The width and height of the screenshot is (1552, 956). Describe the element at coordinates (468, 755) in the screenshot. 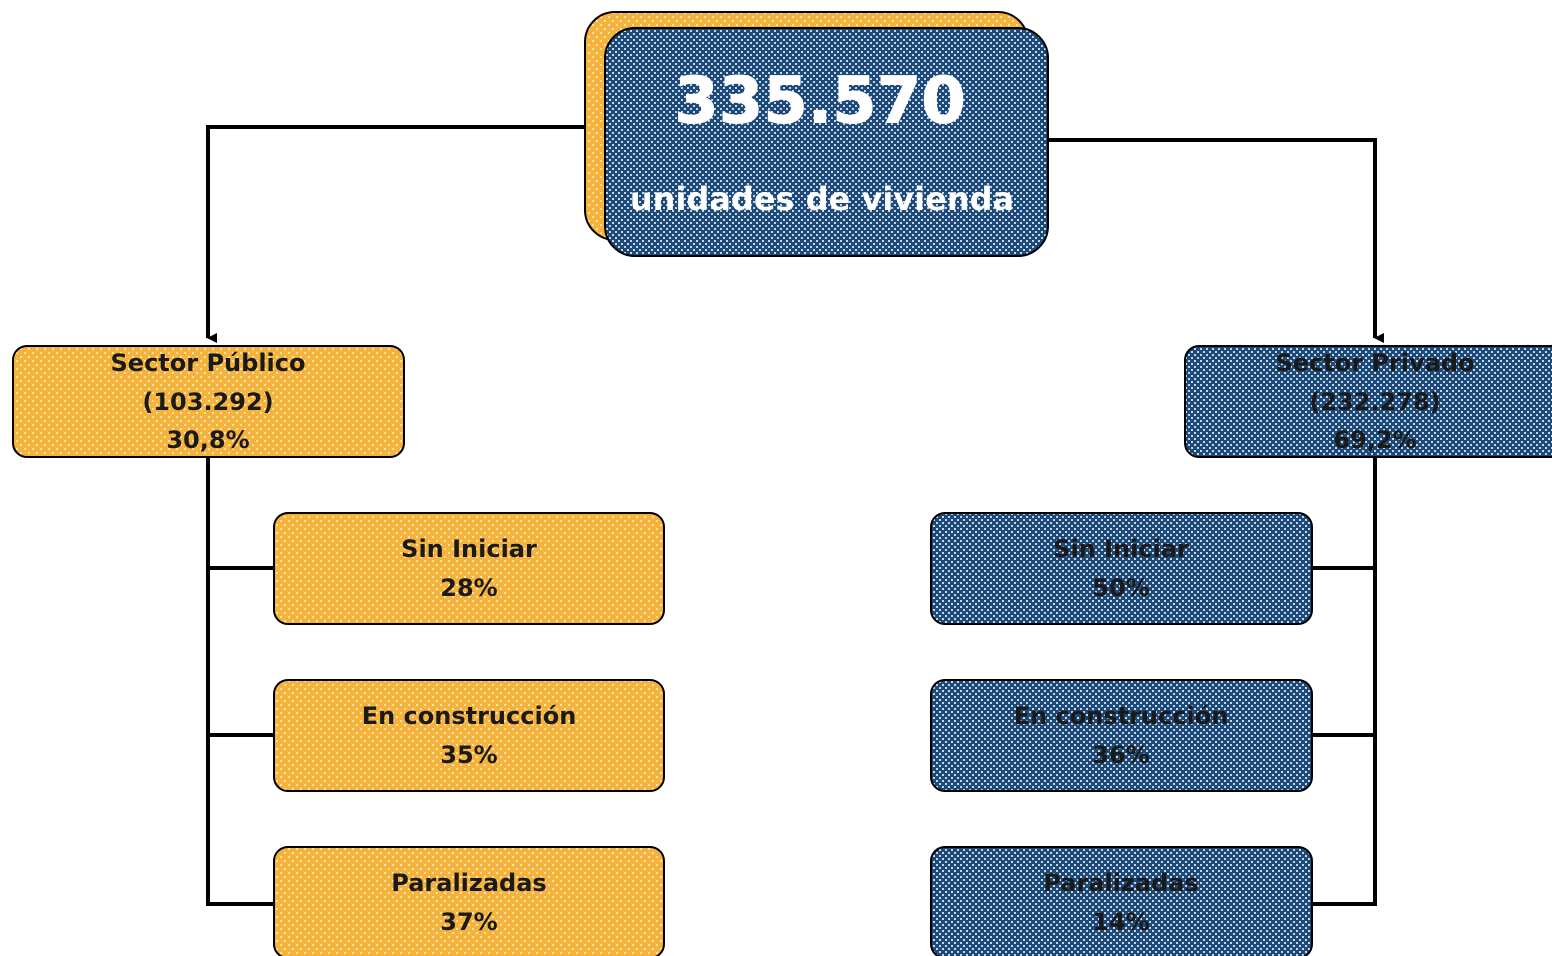

I see `status-share: 35%` at that location.